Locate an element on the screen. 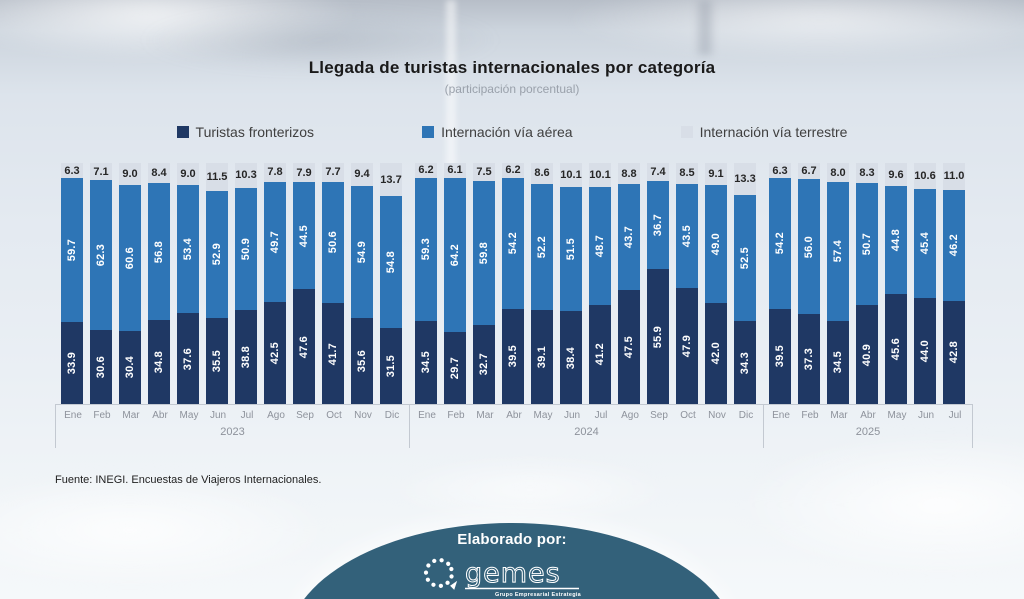  bar-segment-fronterizos: 55.9 is located at coordinates (658, 336).